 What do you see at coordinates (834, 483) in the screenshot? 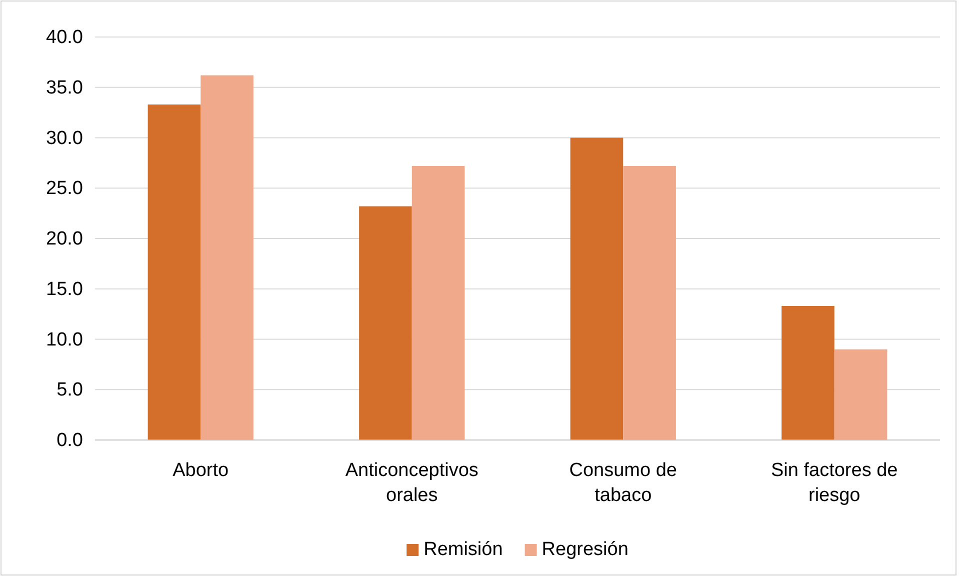
I see `x-tick-label: Sin factores de riesgo` at bounding box center [834, 483].